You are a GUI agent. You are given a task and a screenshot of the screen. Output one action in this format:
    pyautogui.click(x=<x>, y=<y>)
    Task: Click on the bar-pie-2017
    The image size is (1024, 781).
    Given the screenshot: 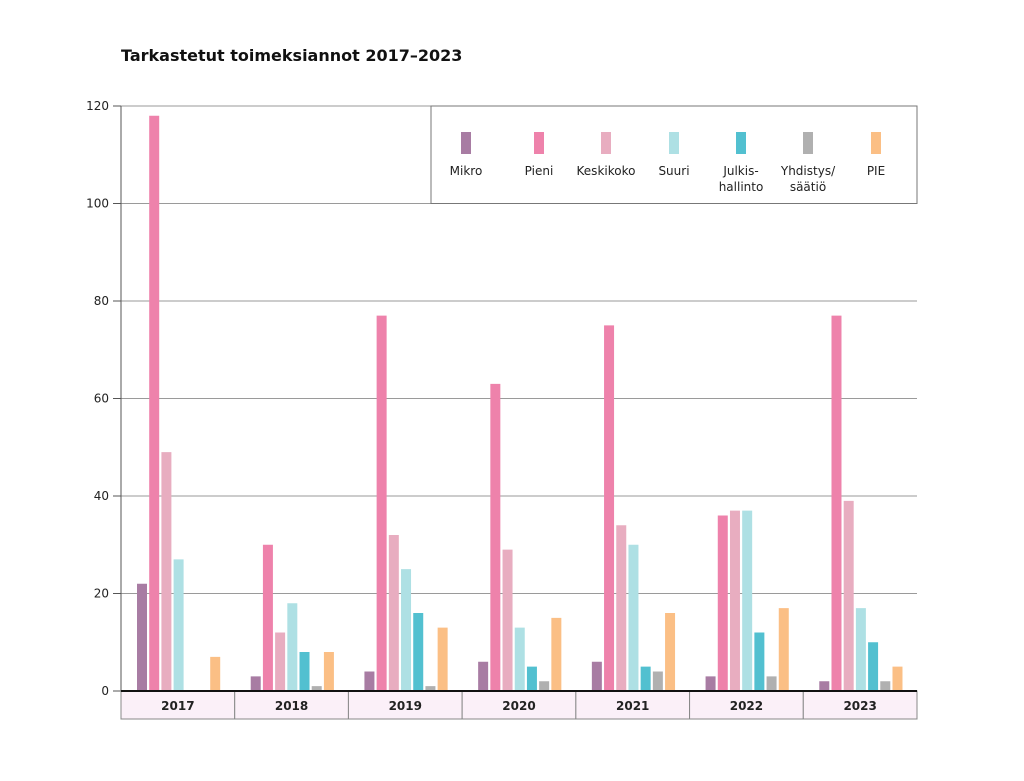 What is the action you would take?
    pyautogui.click(x=215, y=673)
    